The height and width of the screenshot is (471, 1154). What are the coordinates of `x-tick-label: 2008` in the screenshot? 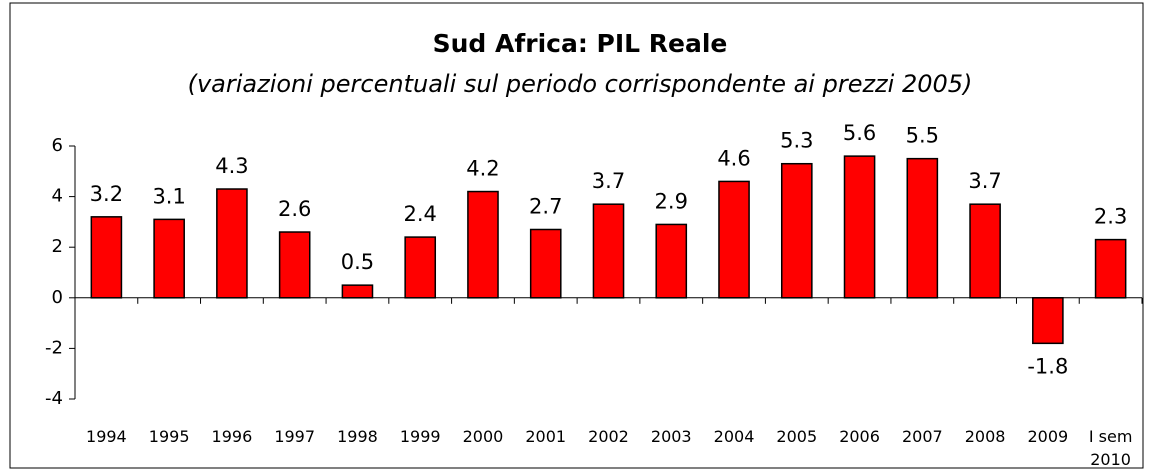 It's located at (985, 436).